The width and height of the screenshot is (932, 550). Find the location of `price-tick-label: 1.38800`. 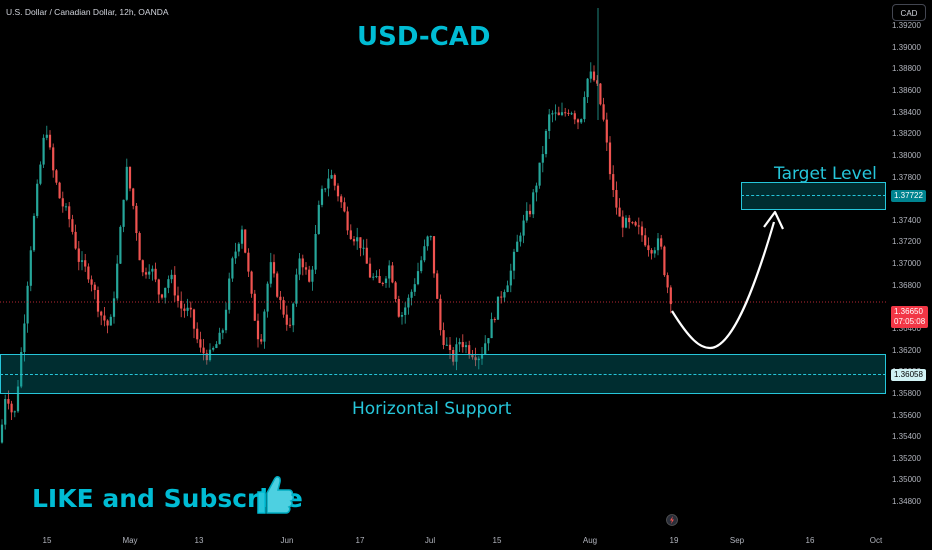

price-tick-label: 1.38800 is located at coordinates (906, 69).